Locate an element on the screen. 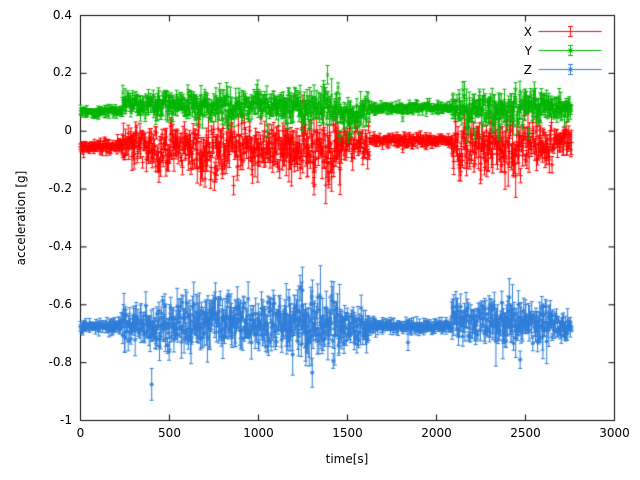 The image size is (640, 480). legend-label-z: Z is located at coordinates (527, 70).